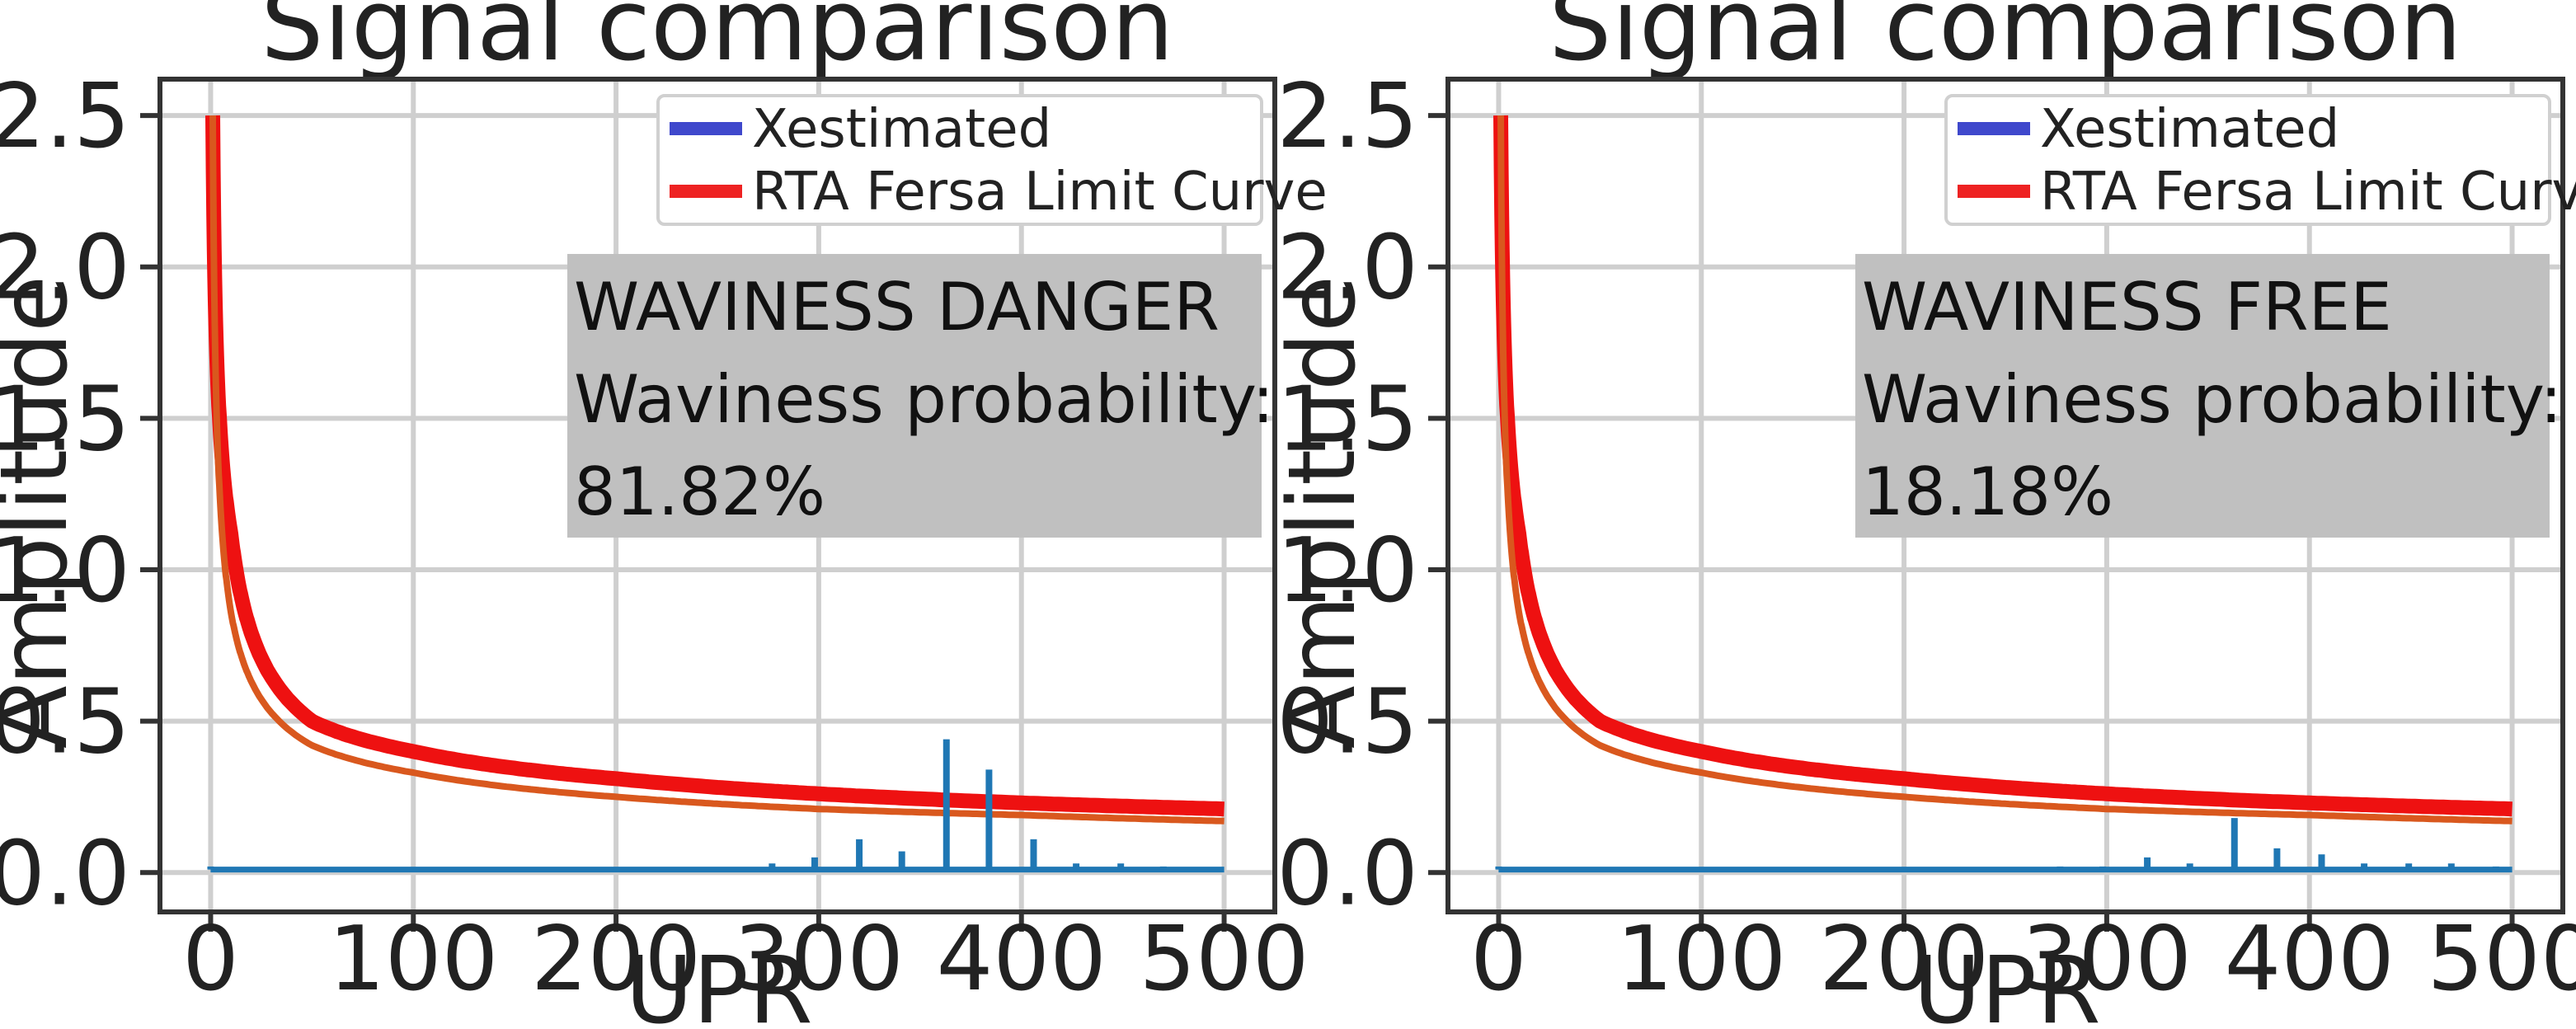 Image resolution: width=2576 pixels, height=1029 pixels. Describe the element at coordinates (699, 491) in the screenshot. I see `annotation-line: 81.82%` at that location.